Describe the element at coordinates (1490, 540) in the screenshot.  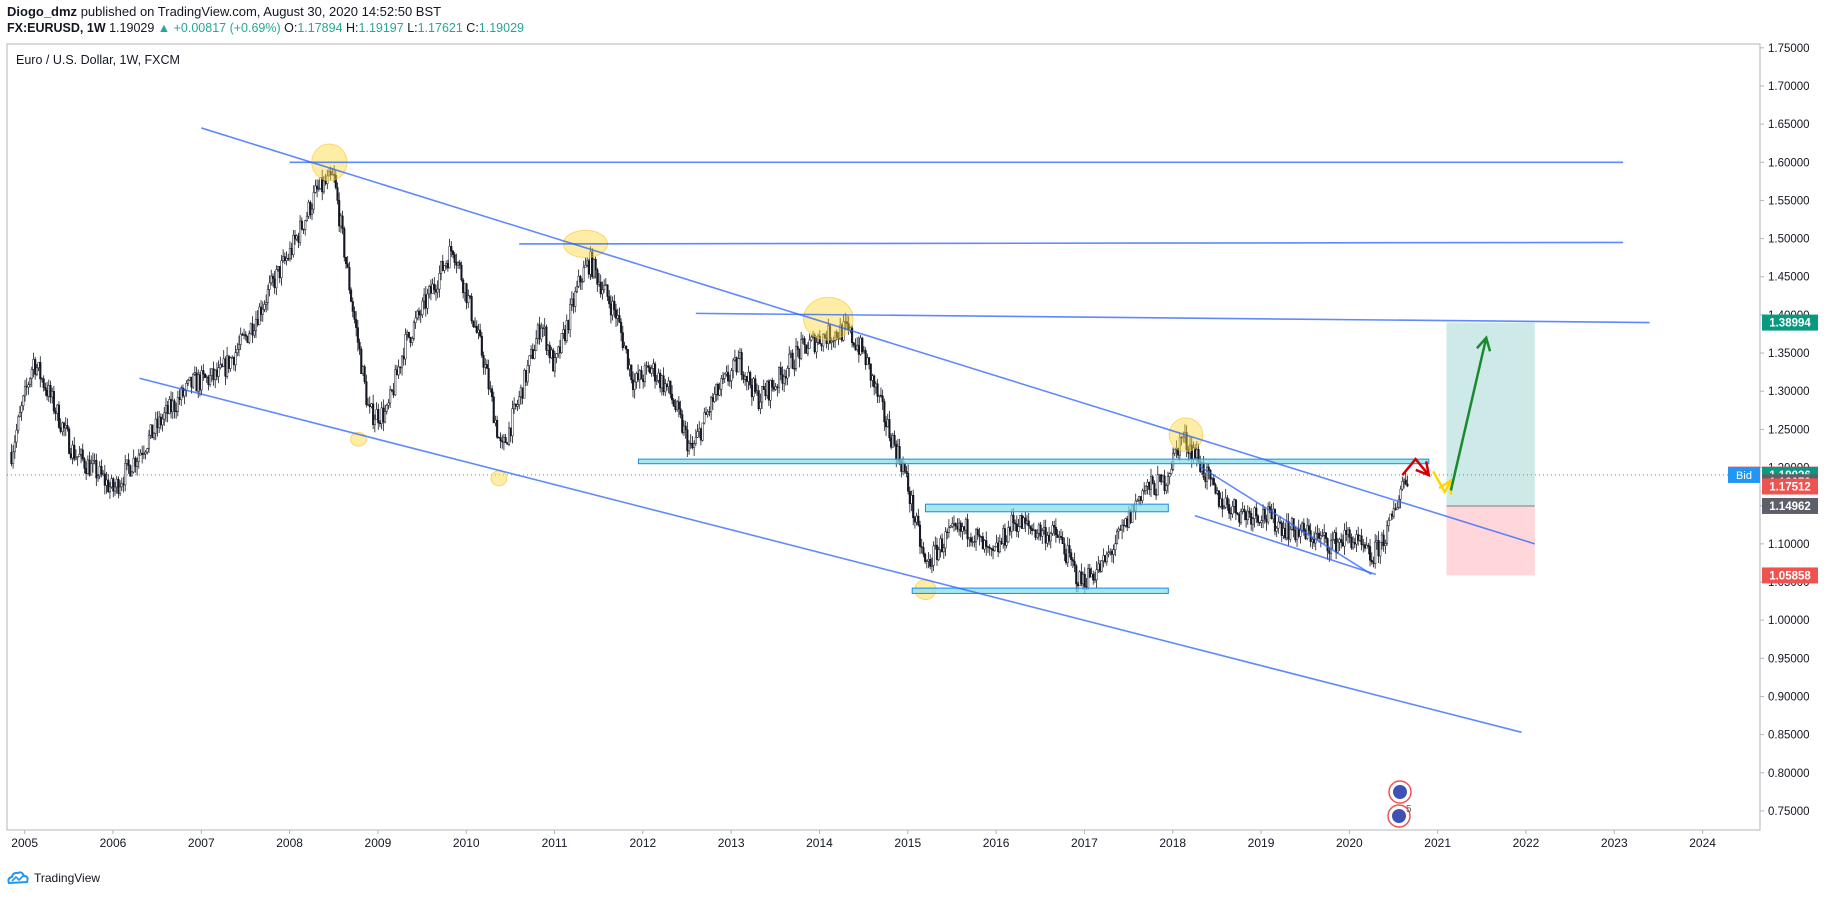
I see `loss-zone` at that location.